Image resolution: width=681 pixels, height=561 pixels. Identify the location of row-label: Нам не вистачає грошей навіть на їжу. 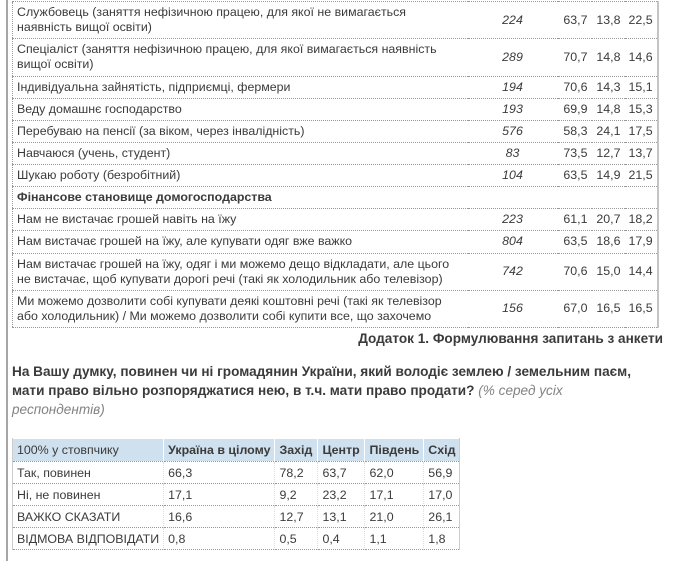
(240, 219).